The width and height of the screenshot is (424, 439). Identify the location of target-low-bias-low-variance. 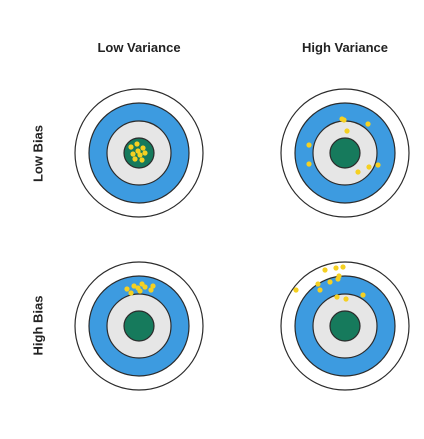
(139, 153).